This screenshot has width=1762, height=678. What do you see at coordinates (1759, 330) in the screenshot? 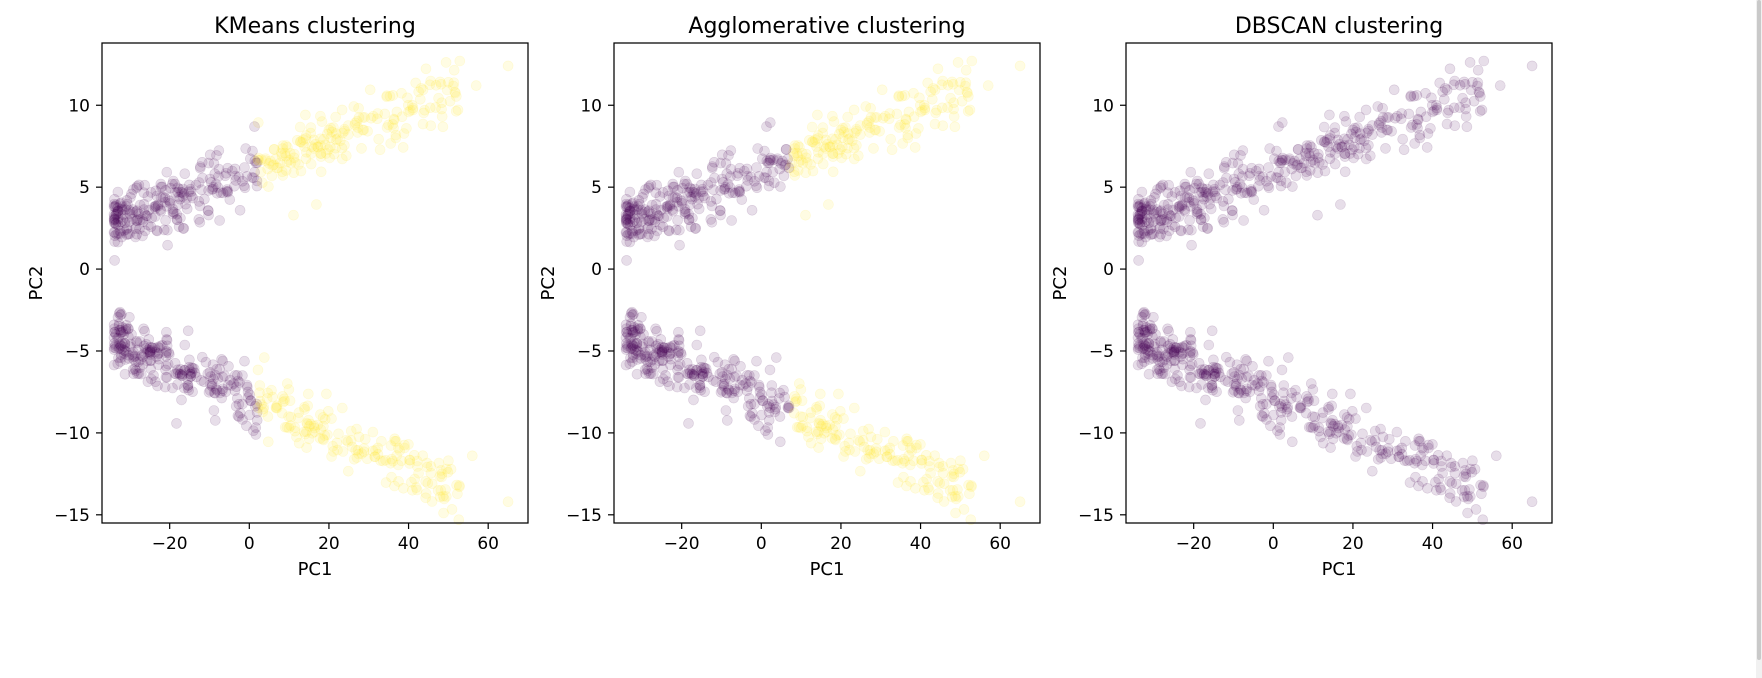
I see `scrollbar-thumb` at bounding box center [1759, 330].